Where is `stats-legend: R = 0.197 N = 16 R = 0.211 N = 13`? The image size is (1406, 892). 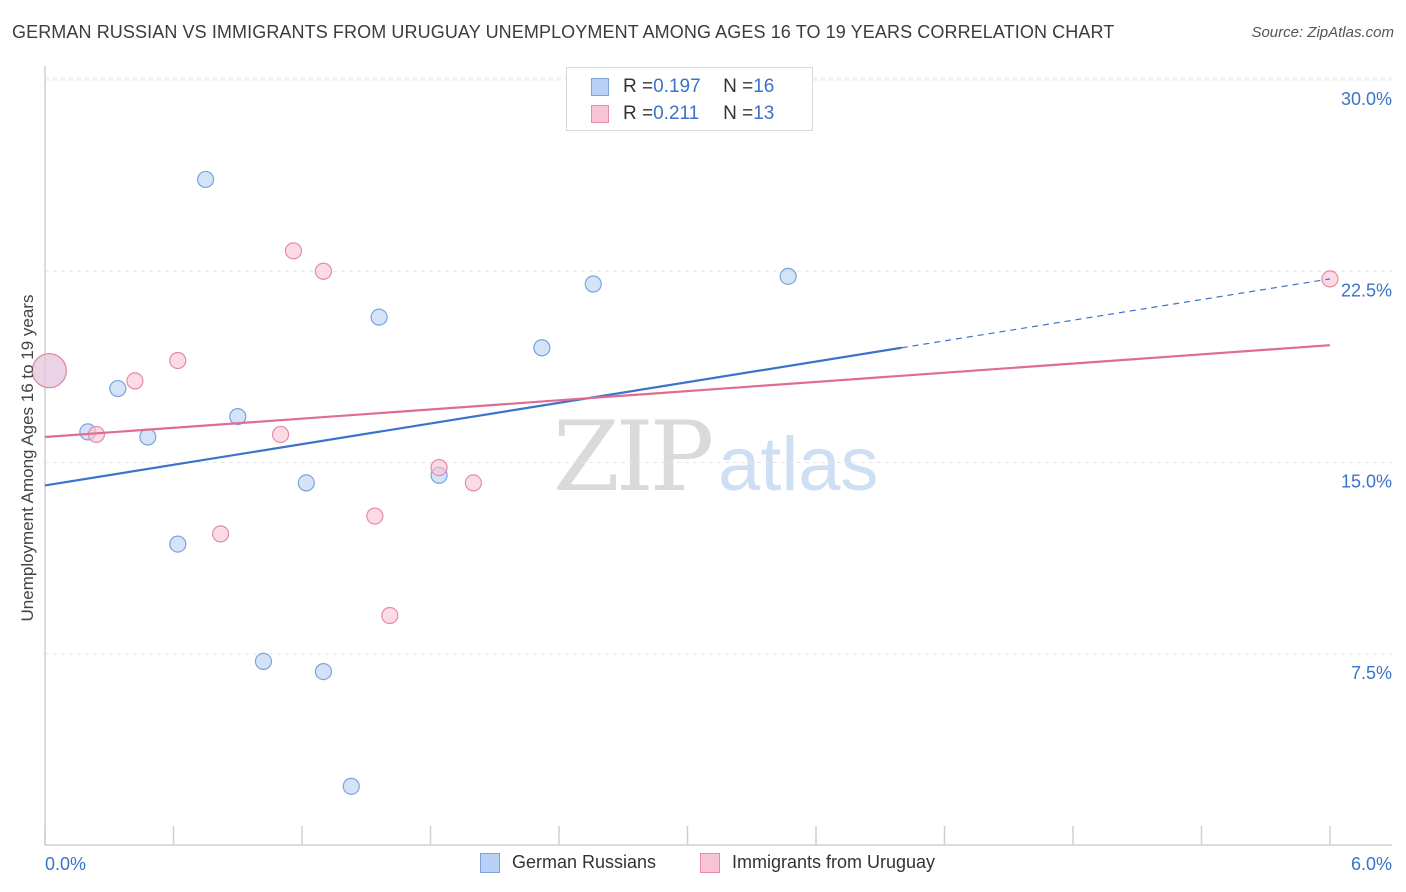
stats-legend: R = 0.197 N = 16 R = 0.211 N = 13 is located at coordinates (689, 99).